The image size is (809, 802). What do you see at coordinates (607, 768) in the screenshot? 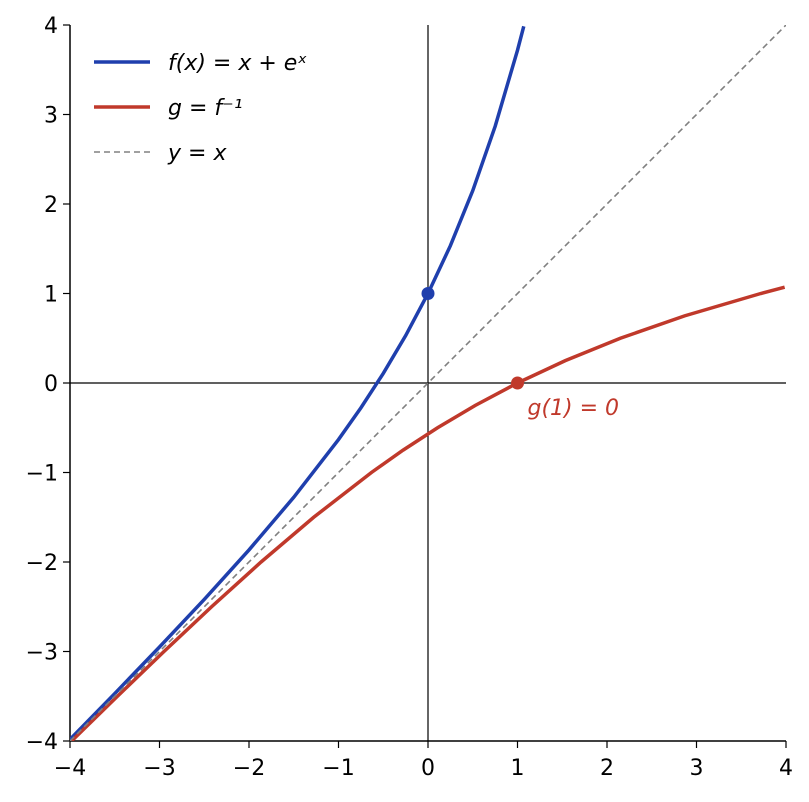
I see `x-tick-label: 2` at bounding box center [607, 768].